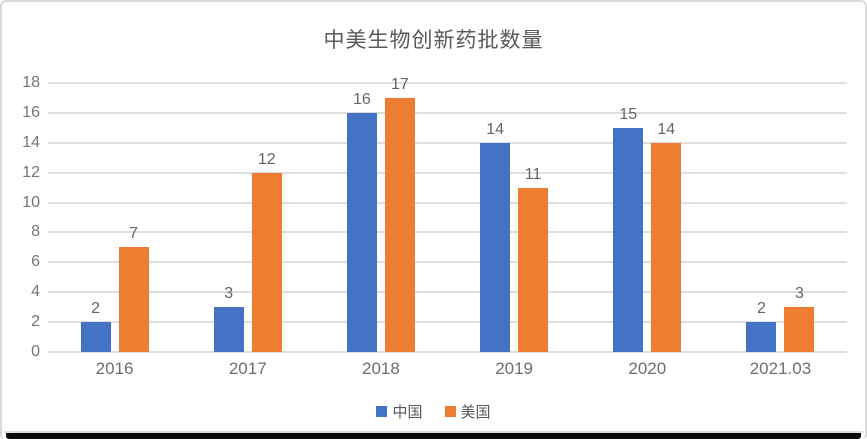 The height and width of the screenshot is (439, 867). I want to click on bar-wrap: 15, so click(628, 229).